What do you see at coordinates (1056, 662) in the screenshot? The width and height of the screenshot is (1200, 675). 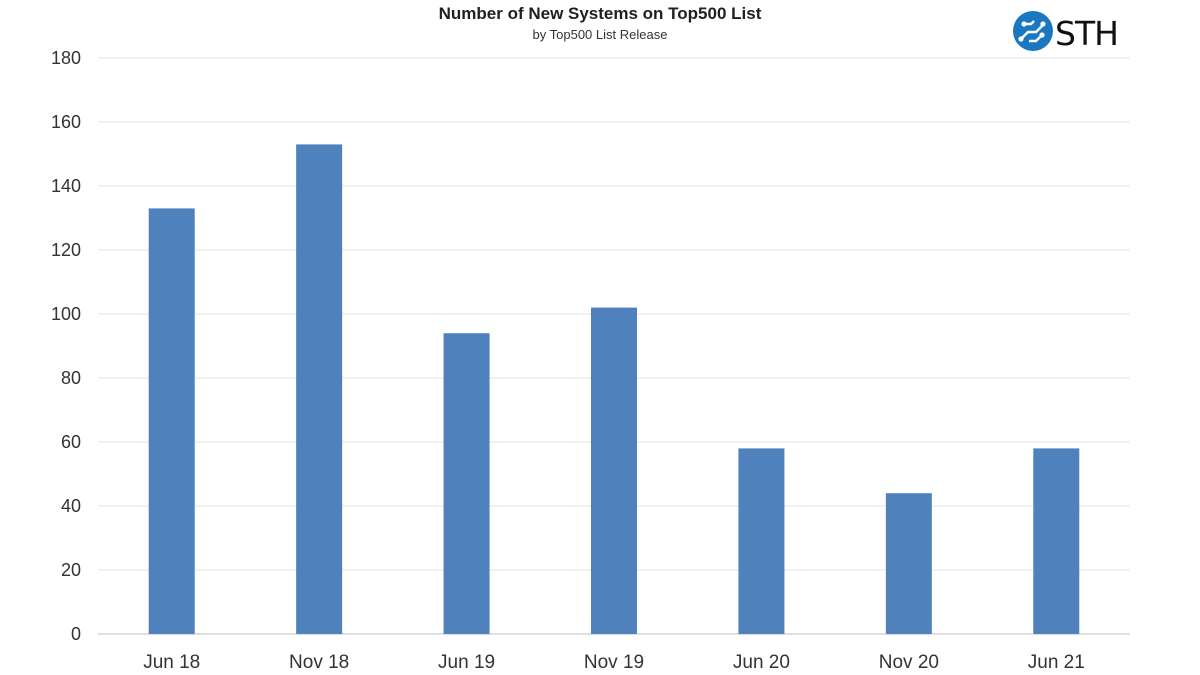 I see `x-category-label: Jun 21` at bounding box center [1056, 662].